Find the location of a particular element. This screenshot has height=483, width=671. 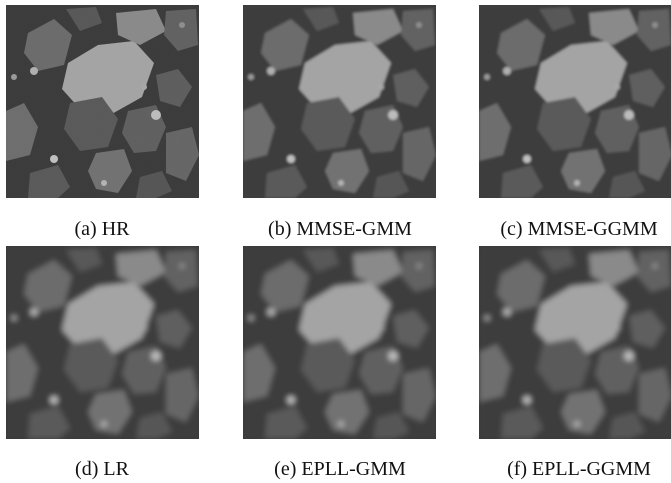

panel-caption: (e) EPLL-GMM is located at coordinates (340, 469).